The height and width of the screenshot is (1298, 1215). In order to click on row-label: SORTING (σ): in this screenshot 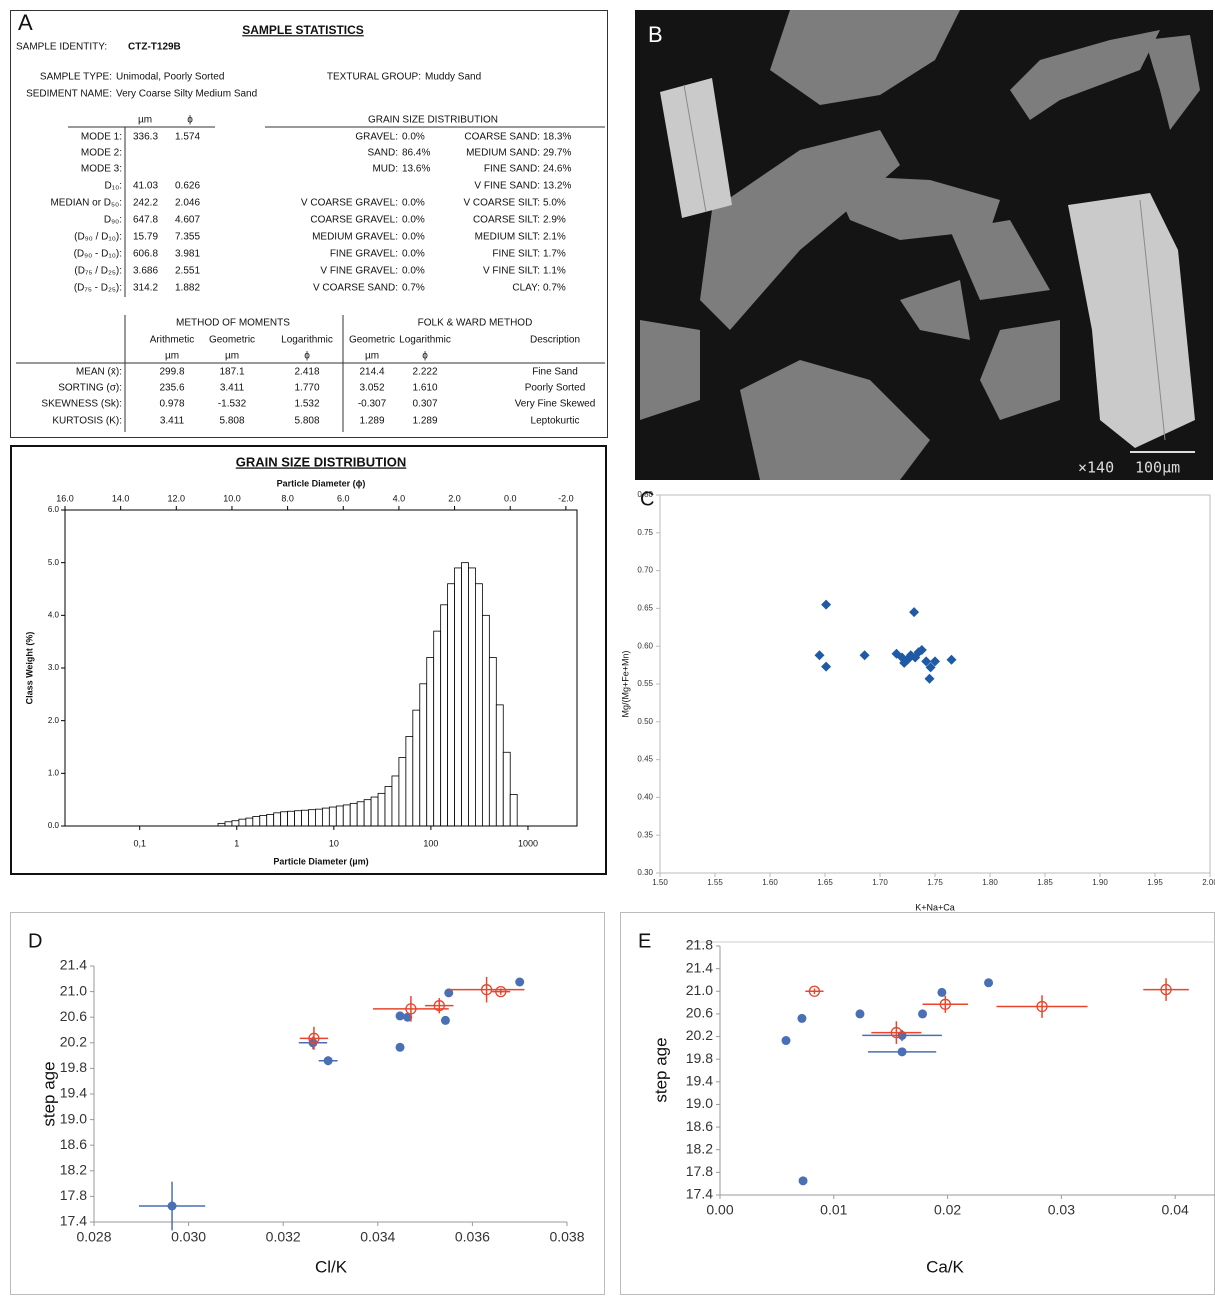, I will do `click(90, 388)`.